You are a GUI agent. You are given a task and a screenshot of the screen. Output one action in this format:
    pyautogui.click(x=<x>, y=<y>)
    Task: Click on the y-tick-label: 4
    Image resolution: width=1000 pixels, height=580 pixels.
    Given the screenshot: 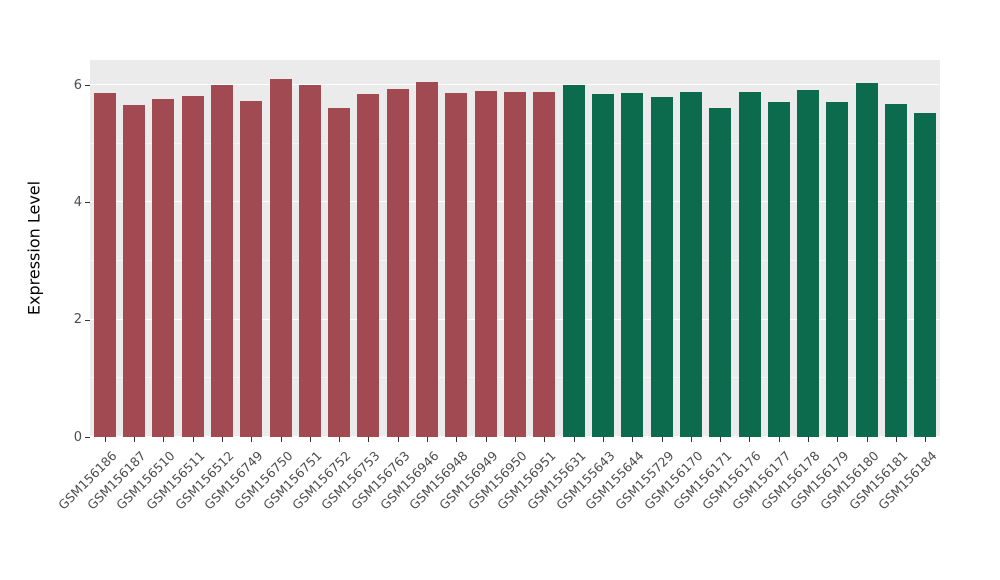 What is the action you would take?
    pyautogui.click(x=77, y=202)
    